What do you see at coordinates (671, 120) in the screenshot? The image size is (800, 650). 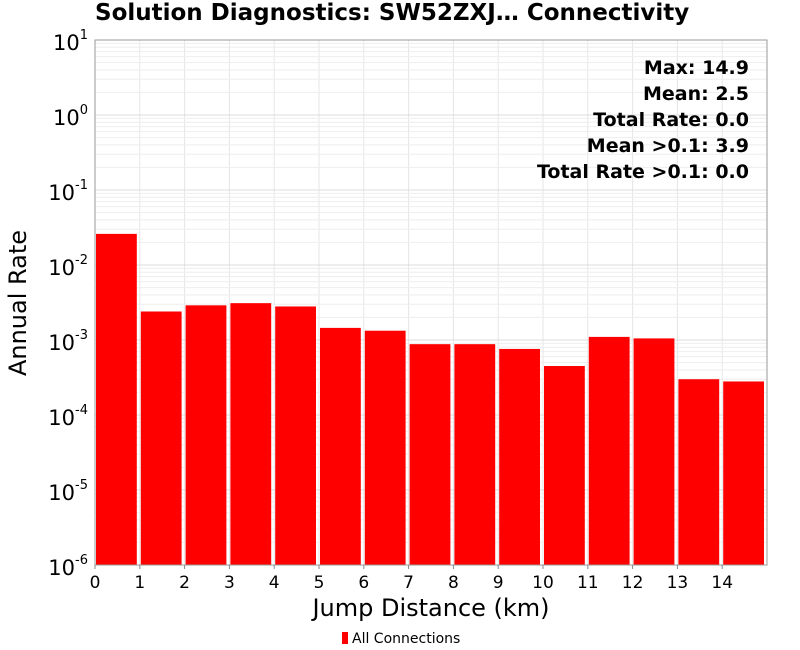 I see `stat-annotation: Total Rate: 0.0` at bounding box center [671, 120].